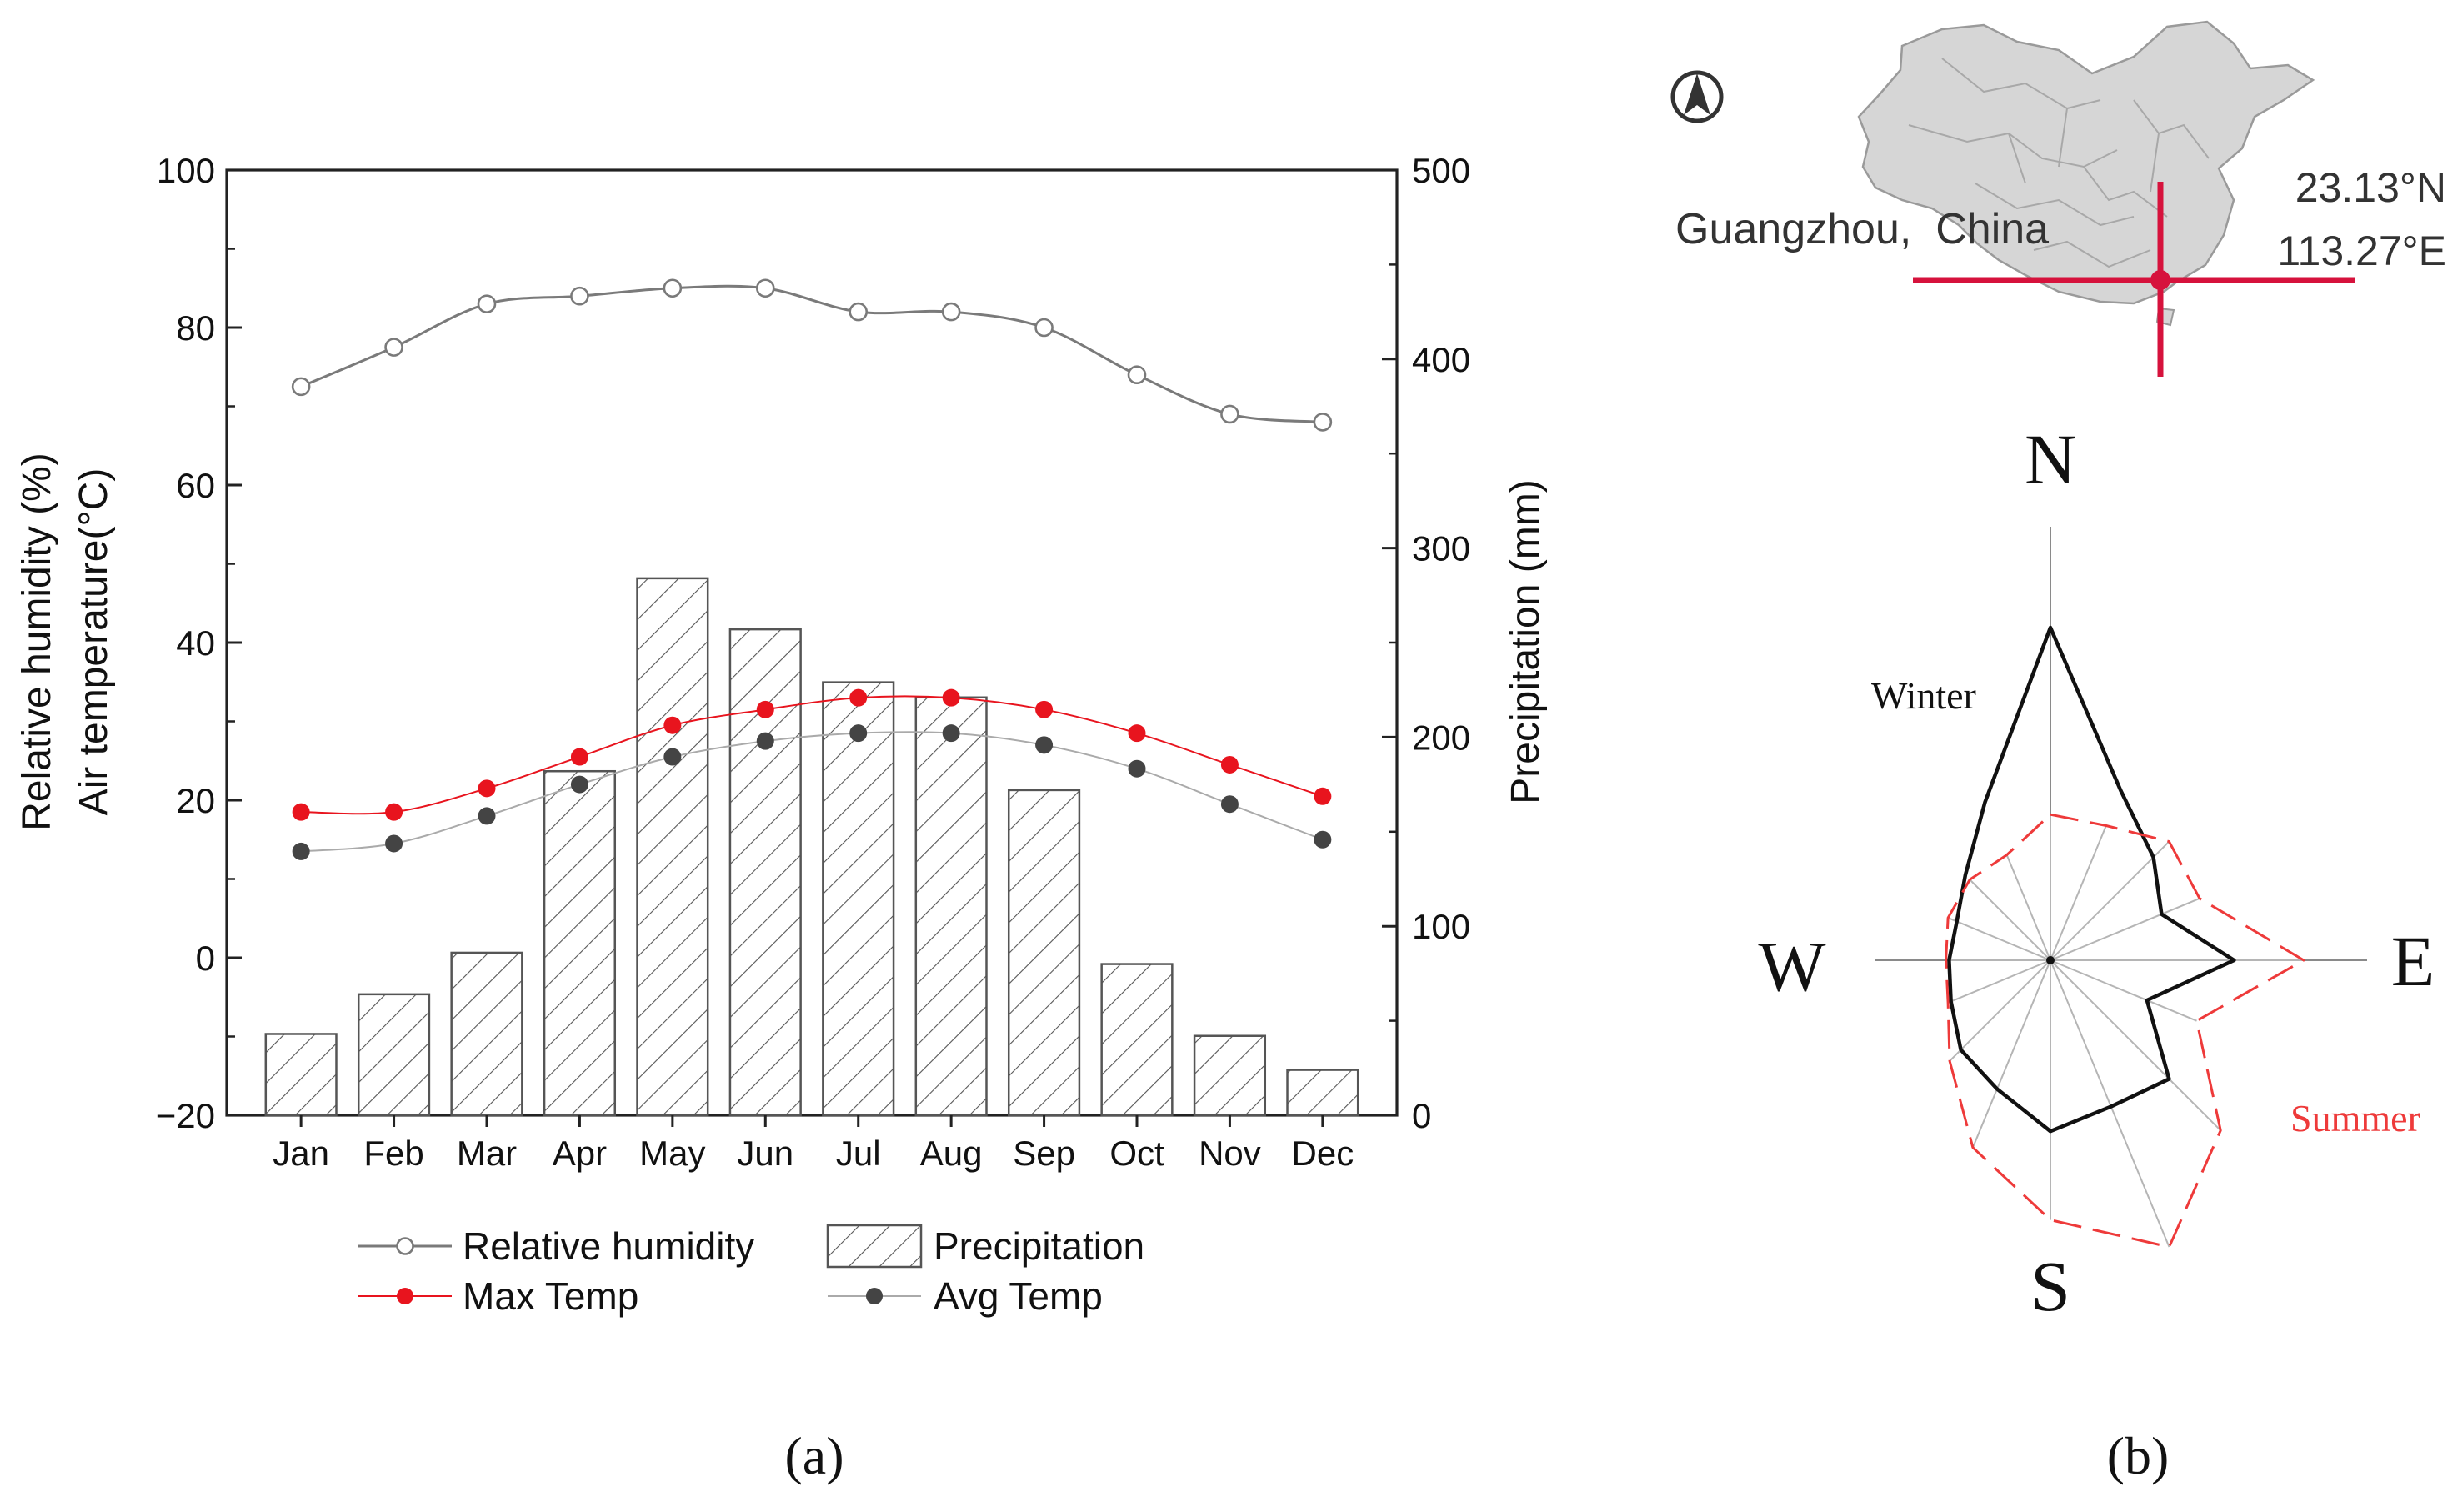  What do you see at coordinates (672, 847) in the screenshot?
I see `precip-bar-may` at bounding box center [672, 847].